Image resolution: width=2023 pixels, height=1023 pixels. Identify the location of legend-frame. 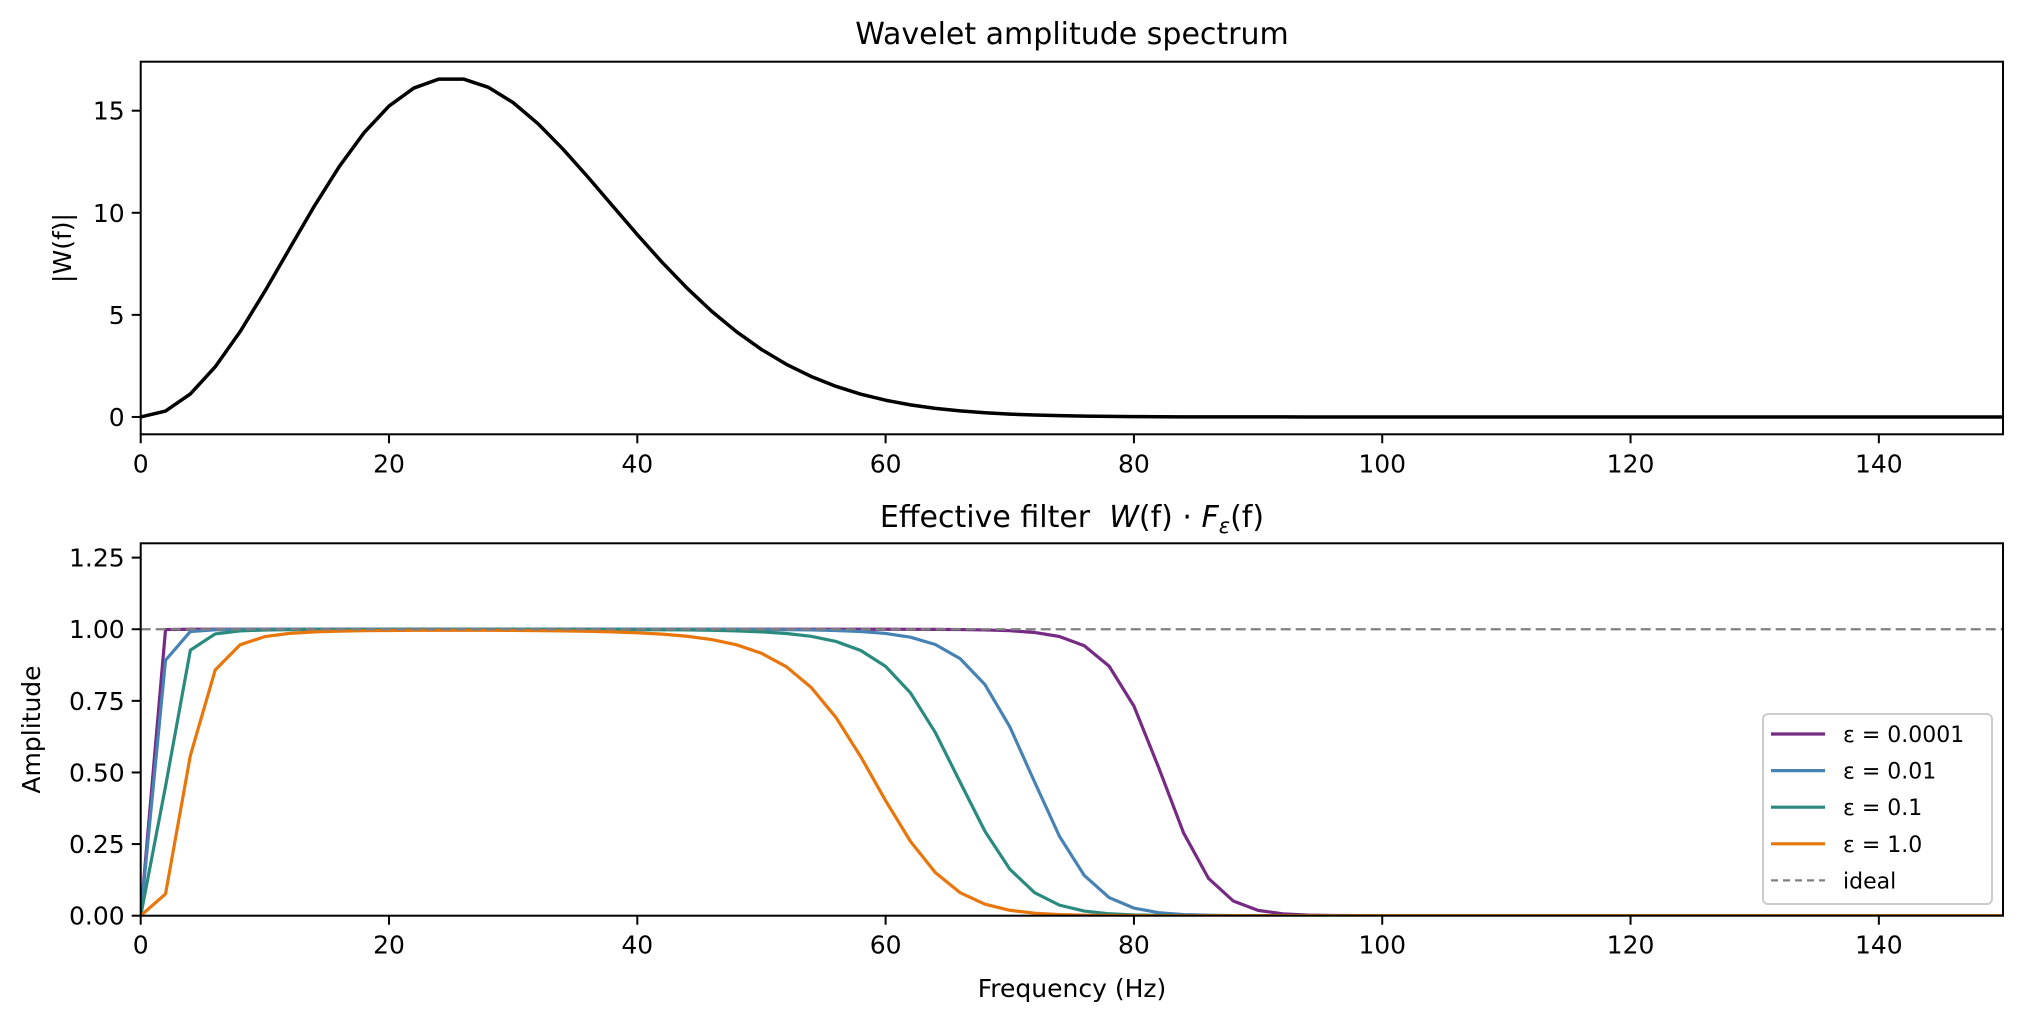
(1877, 809).